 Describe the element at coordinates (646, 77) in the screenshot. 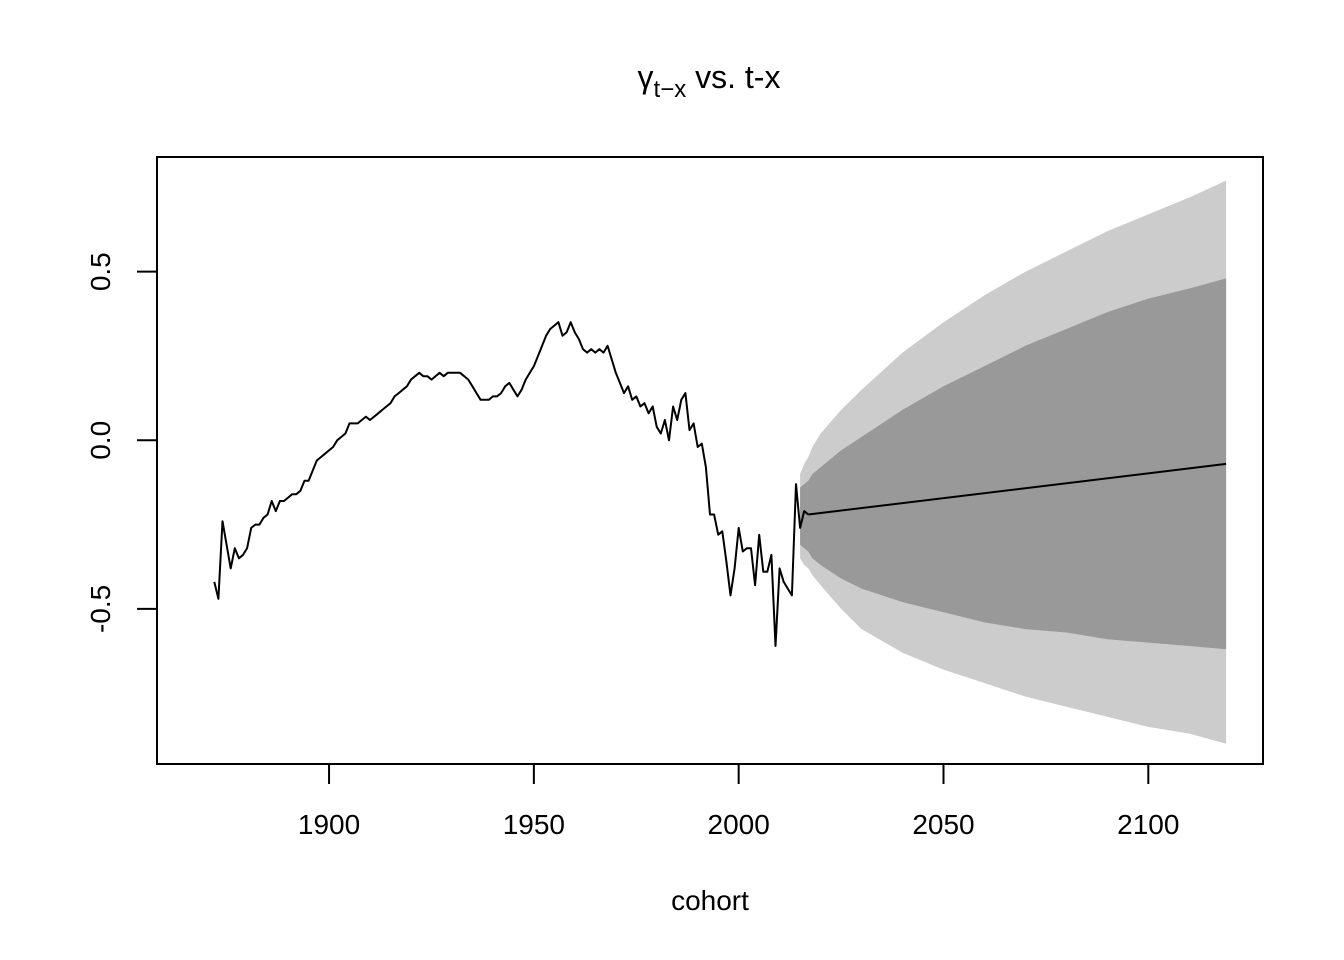

I see `title-symbol: γ` at that location.